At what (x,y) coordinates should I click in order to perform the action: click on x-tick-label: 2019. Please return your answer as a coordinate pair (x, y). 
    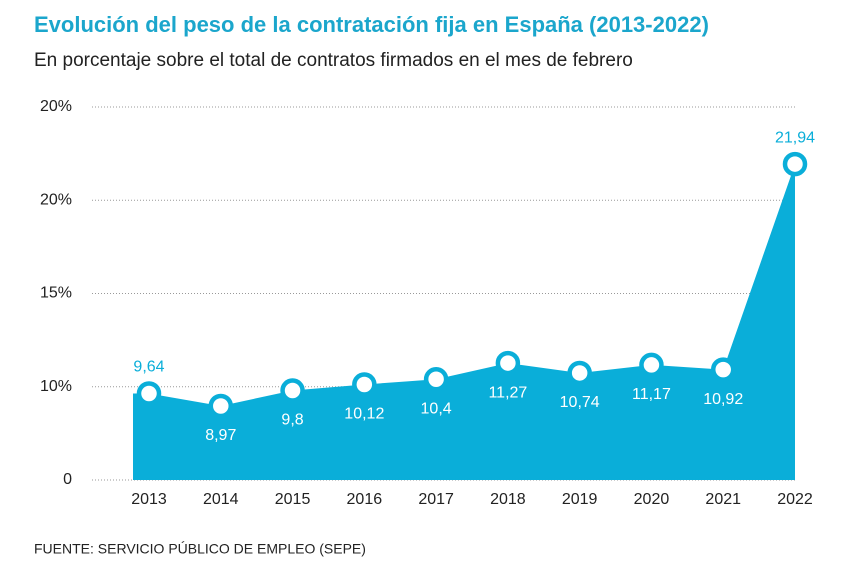
    Looking at the image, I should click on (580, 499).